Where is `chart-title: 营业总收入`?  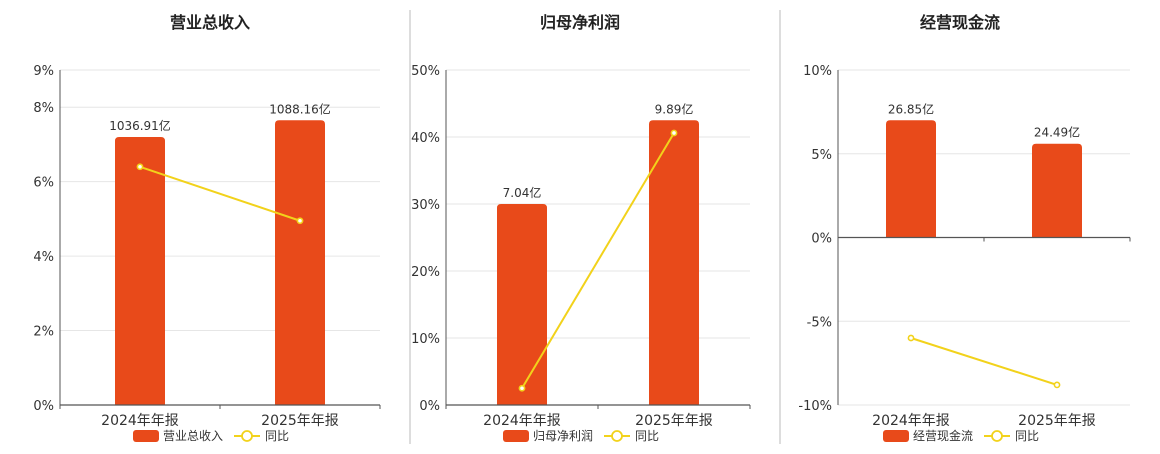
chart-title: 营业总收入 is located at coordinates (210, 22).